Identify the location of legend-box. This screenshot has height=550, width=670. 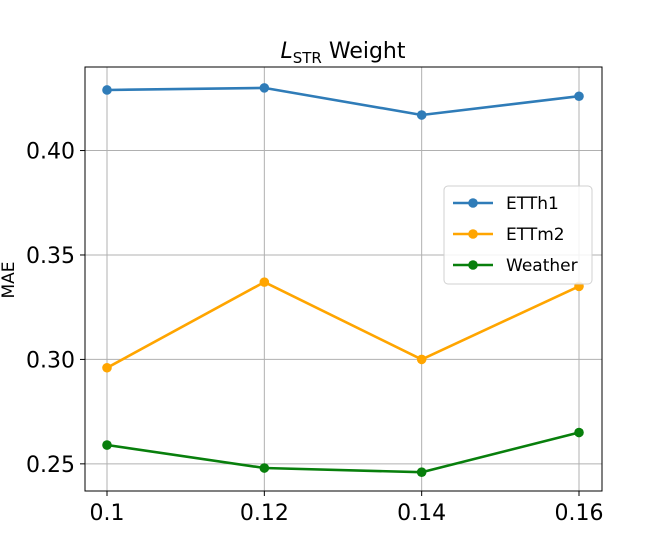
(518, 235).